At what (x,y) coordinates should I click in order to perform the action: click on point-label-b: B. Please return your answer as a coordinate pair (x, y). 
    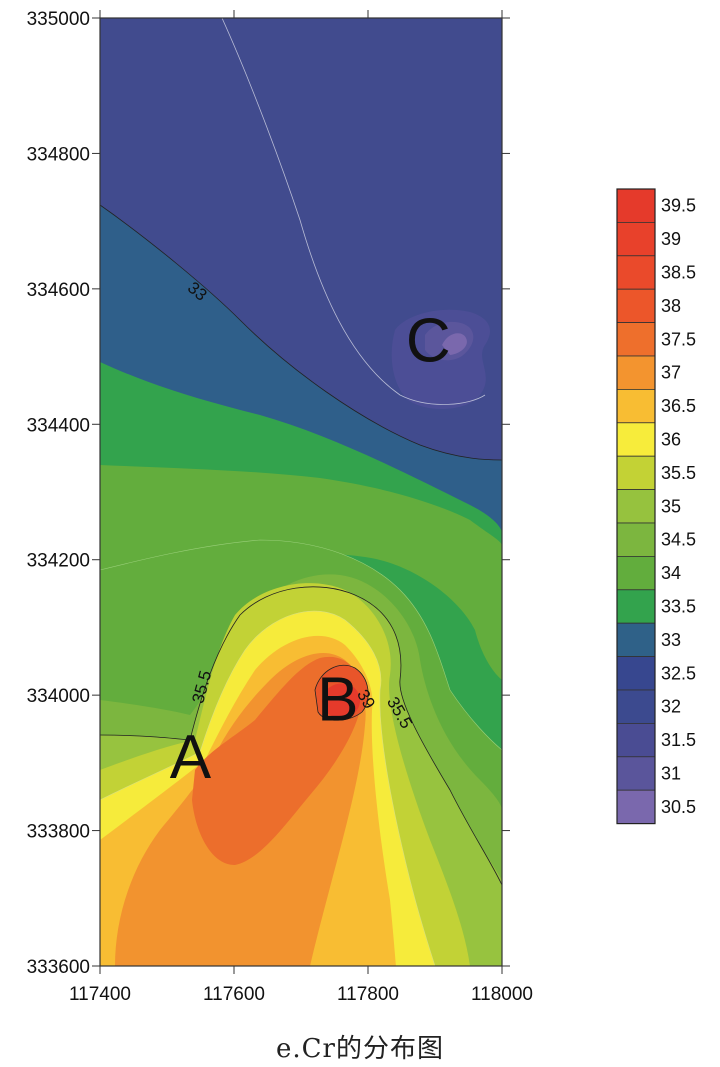
    Looking at the image, I should click on (337, 700).